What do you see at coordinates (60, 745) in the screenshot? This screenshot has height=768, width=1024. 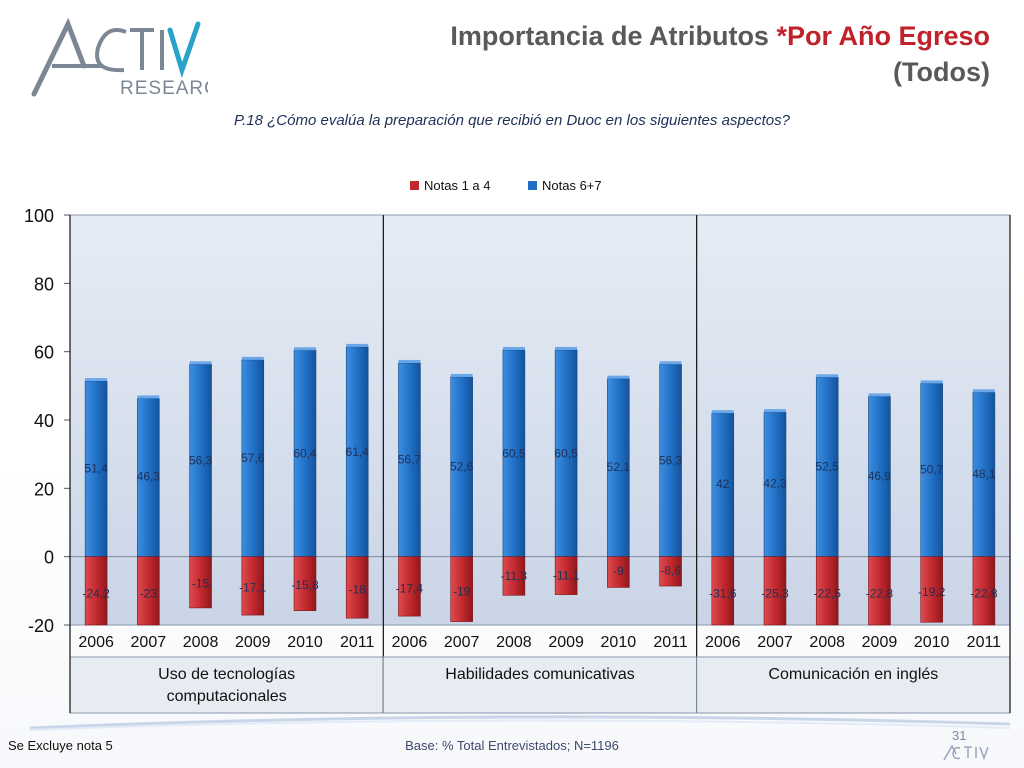 I see `exclusion-note: Se Excluye nota 5` at bounding box center [60, 745].